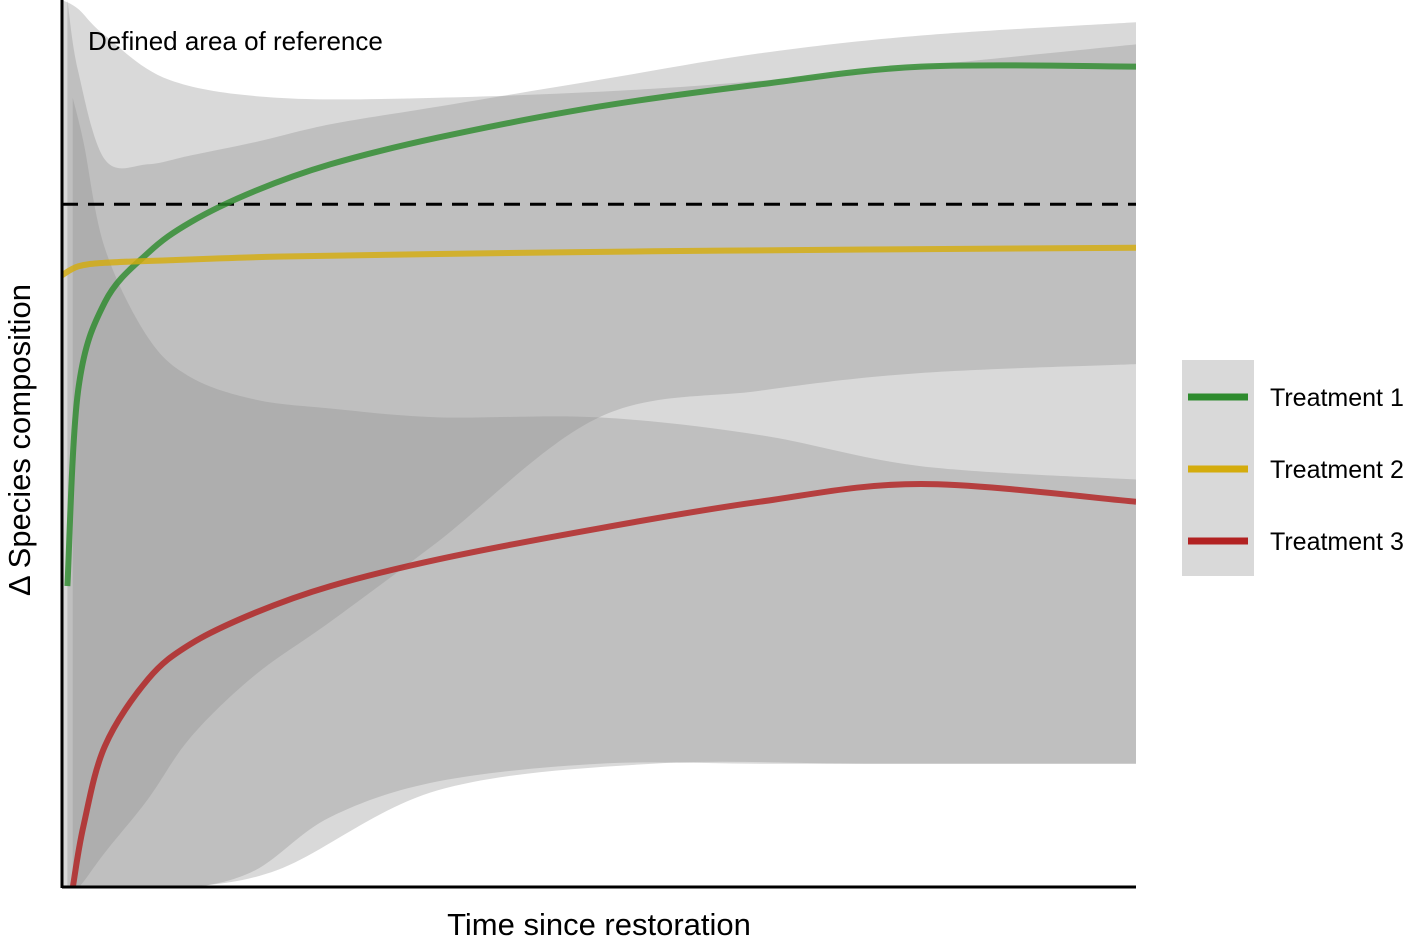 This screenshot has width=1417, height=944. Describe the element at coordinates (235, 41) in the screenshot. I see `reference-area-annotation: Defined area of reference` at that location.